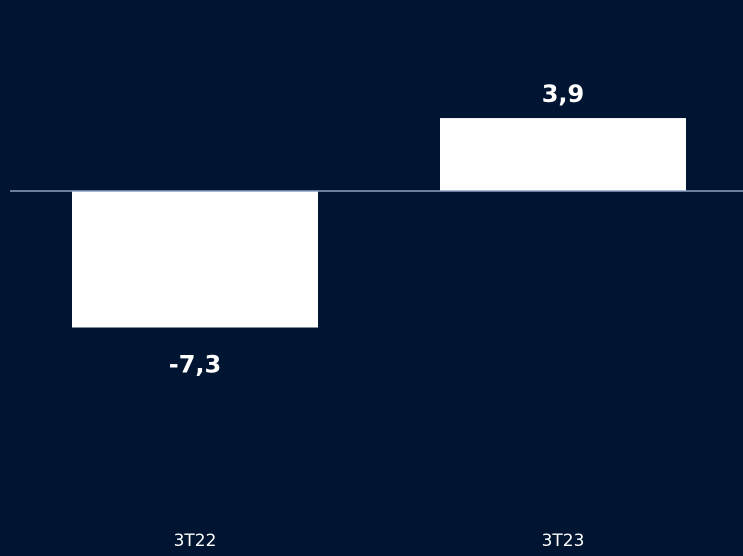 The height and width of the screenshot is (556, 743). I want to click on bar-3T22, so click(195, 259).